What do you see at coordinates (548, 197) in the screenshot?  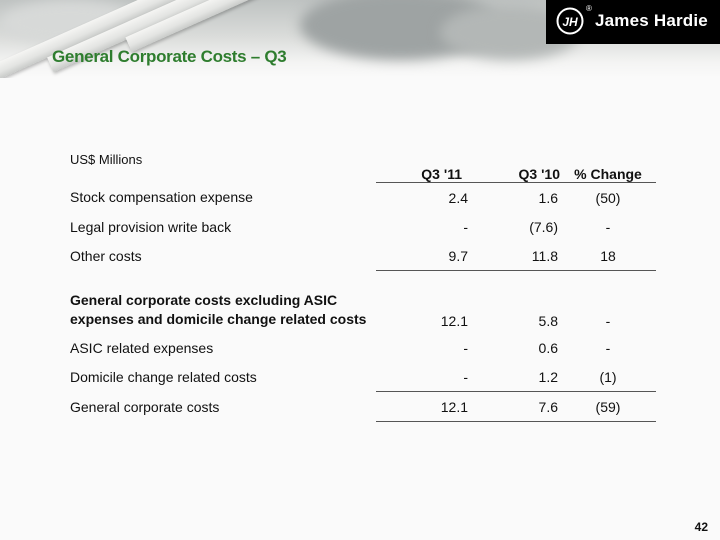 I see `cell-q3-10: 1.6` at bounding box center [548, 197].